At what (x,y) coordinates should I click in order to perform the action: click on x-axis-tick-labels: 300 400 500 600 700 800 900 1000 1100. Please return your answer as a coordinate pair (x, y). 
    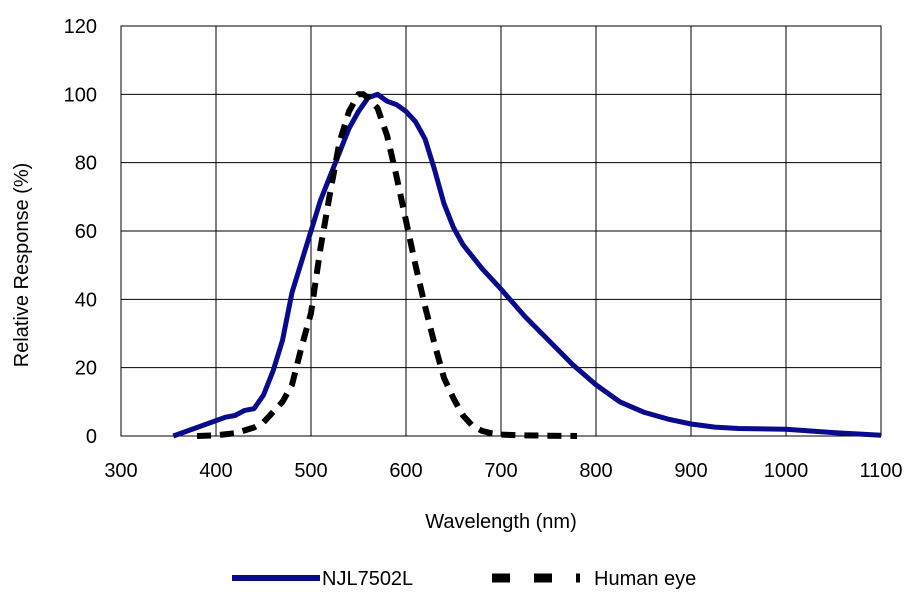
    Looking at the image, I should click on (503, 471).